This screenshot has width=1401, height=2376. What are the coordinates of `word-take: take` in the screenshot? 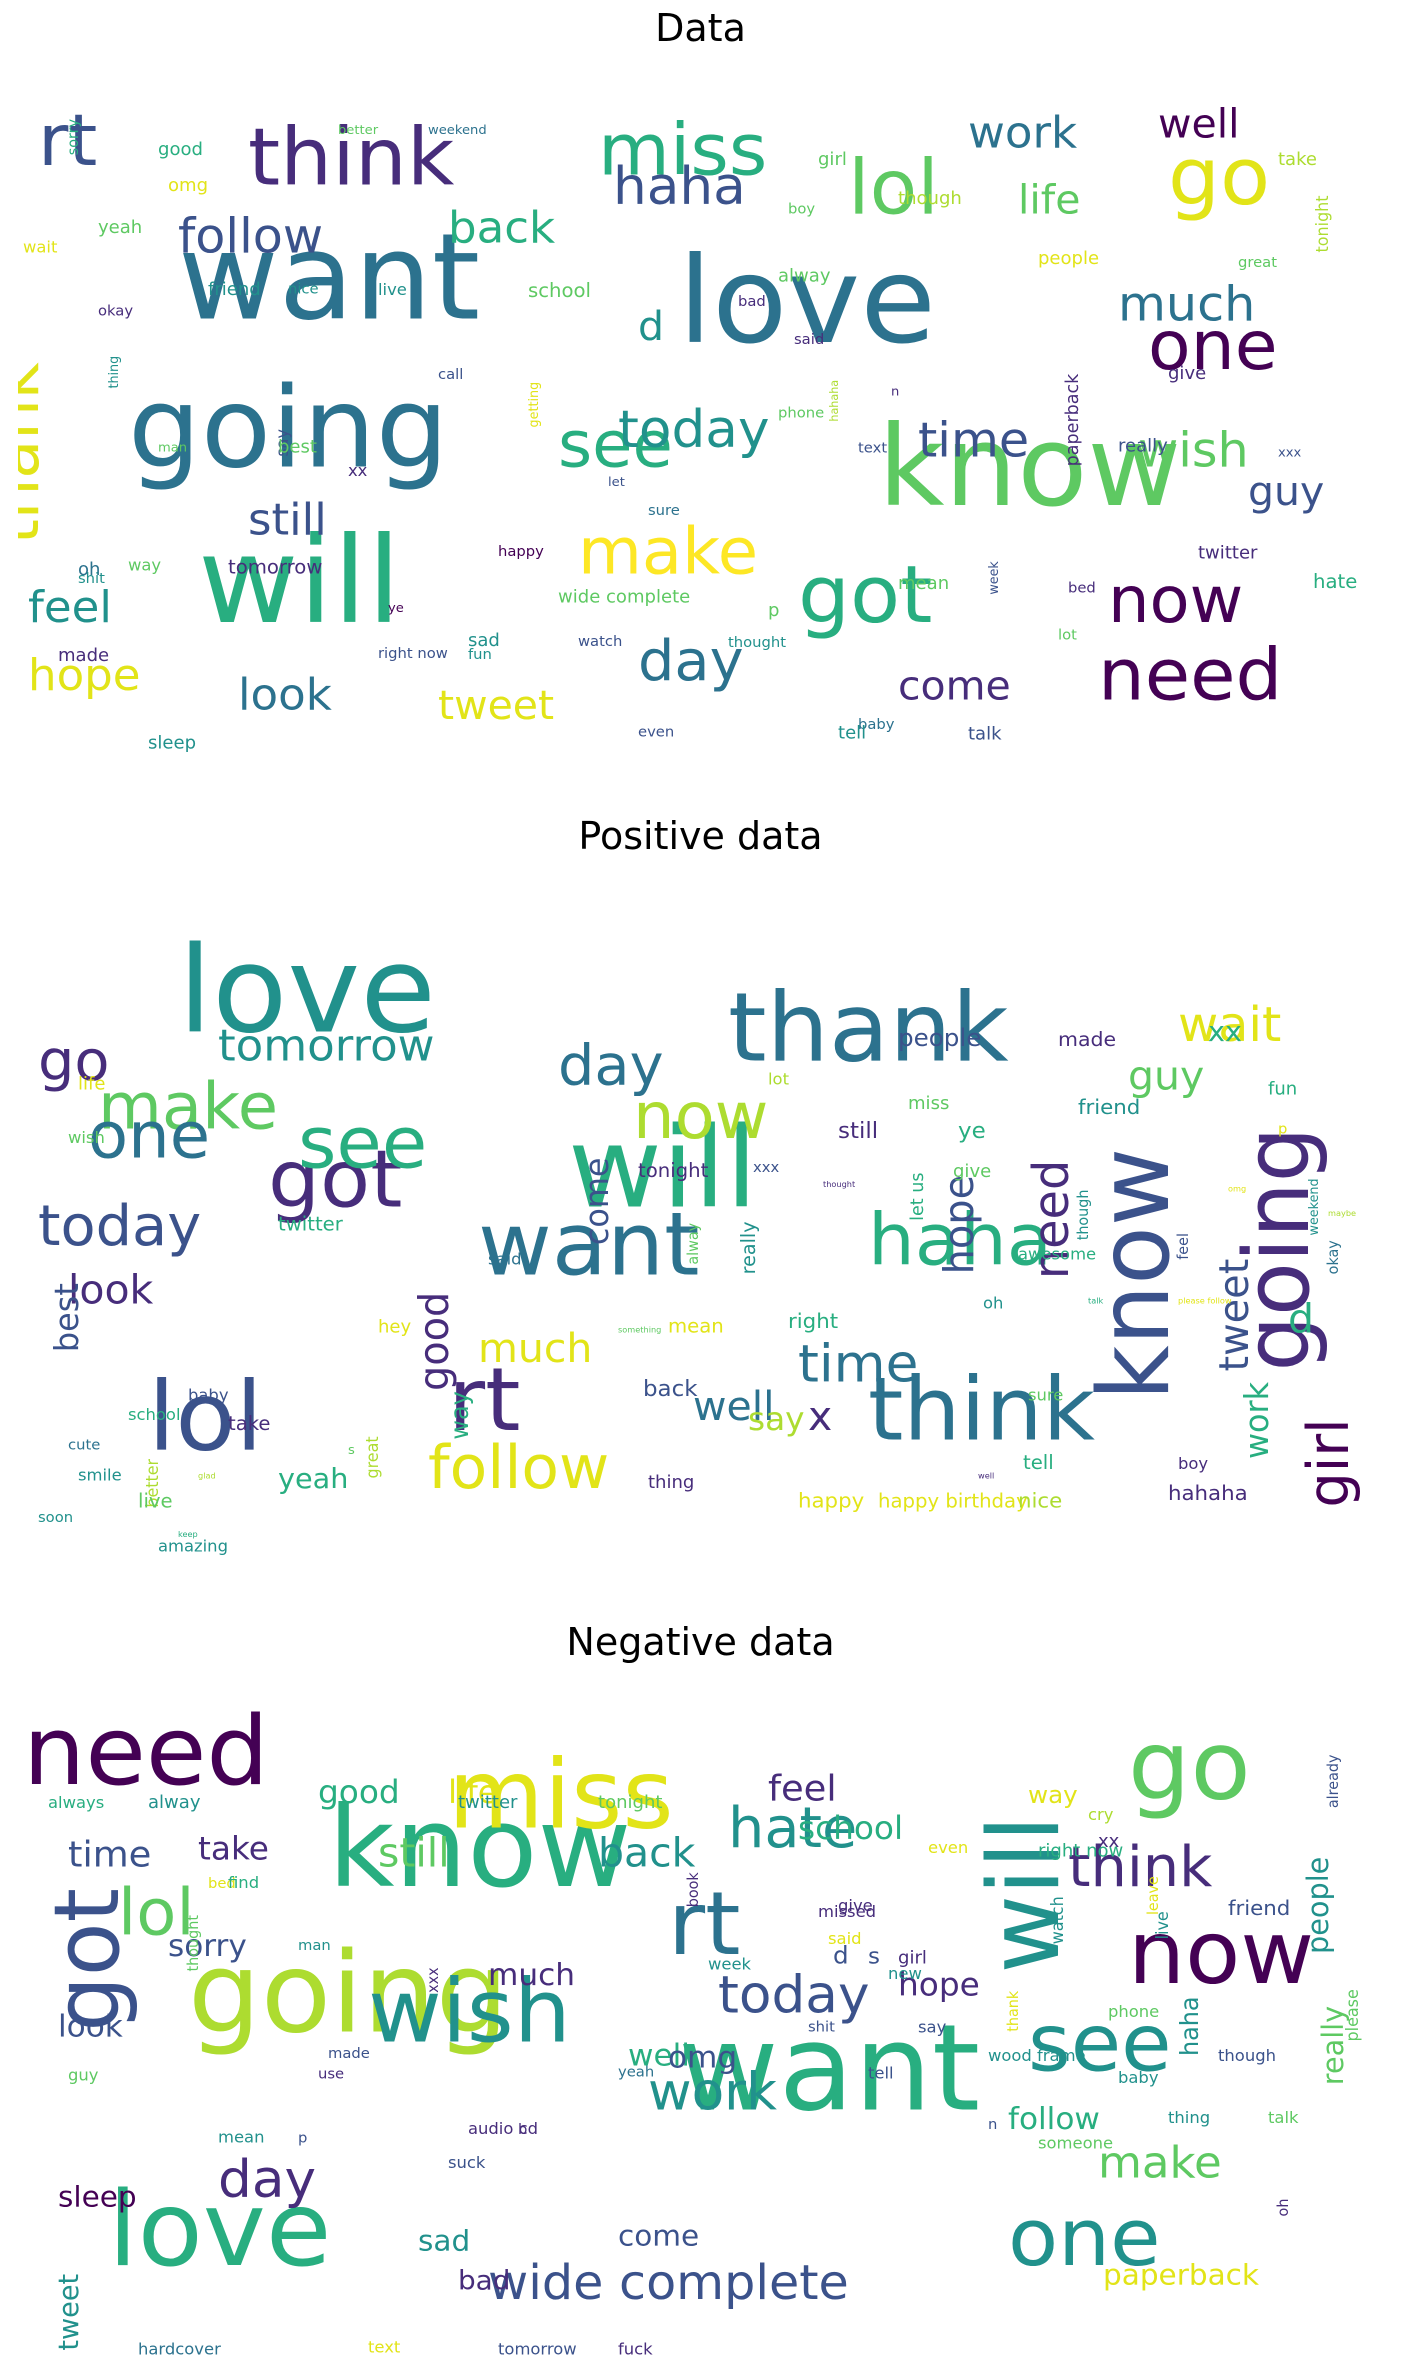 It's located at (249, 1423).